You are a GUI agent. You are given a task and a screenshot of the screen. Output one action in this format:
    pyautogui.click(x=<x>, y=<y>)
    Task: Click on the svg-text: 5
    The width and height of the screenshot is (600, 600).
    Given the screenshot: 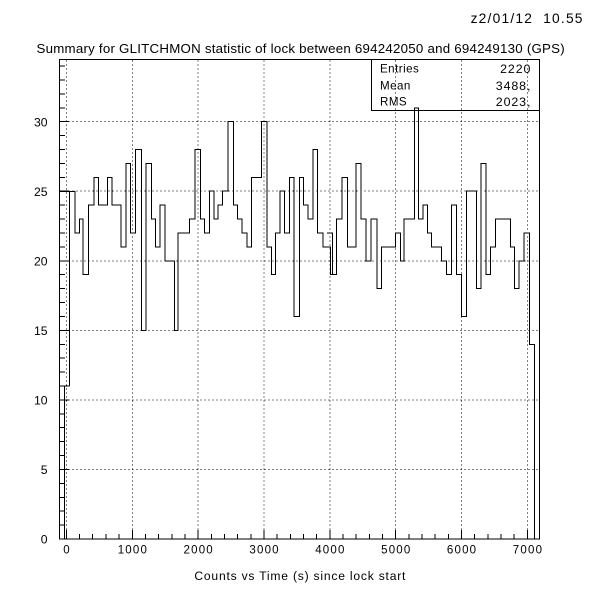 What is the action you would take?
    pyautogui.click(x=44, y=470)
    